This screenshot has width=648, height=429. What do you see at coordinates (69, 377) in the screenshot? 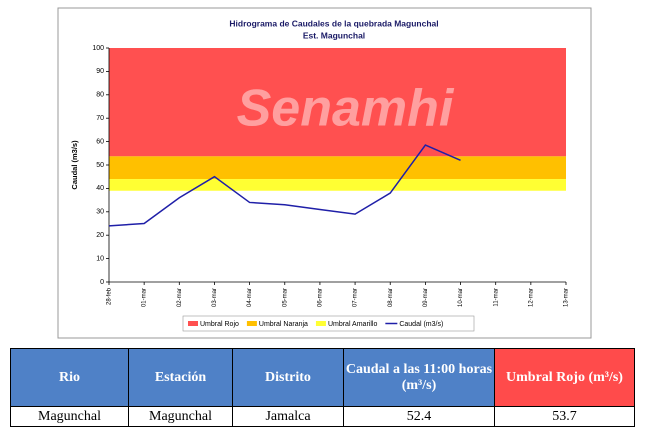
I see `header-cell: Rio` at bounding box center [69, 377].